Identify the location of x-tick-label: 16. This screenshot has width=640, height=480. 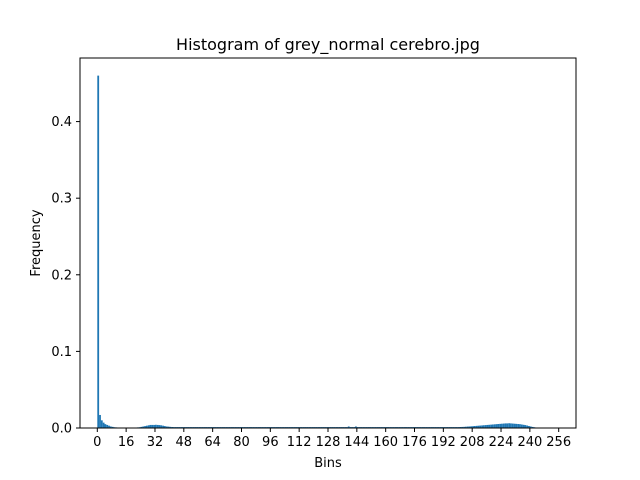
(126, 442).